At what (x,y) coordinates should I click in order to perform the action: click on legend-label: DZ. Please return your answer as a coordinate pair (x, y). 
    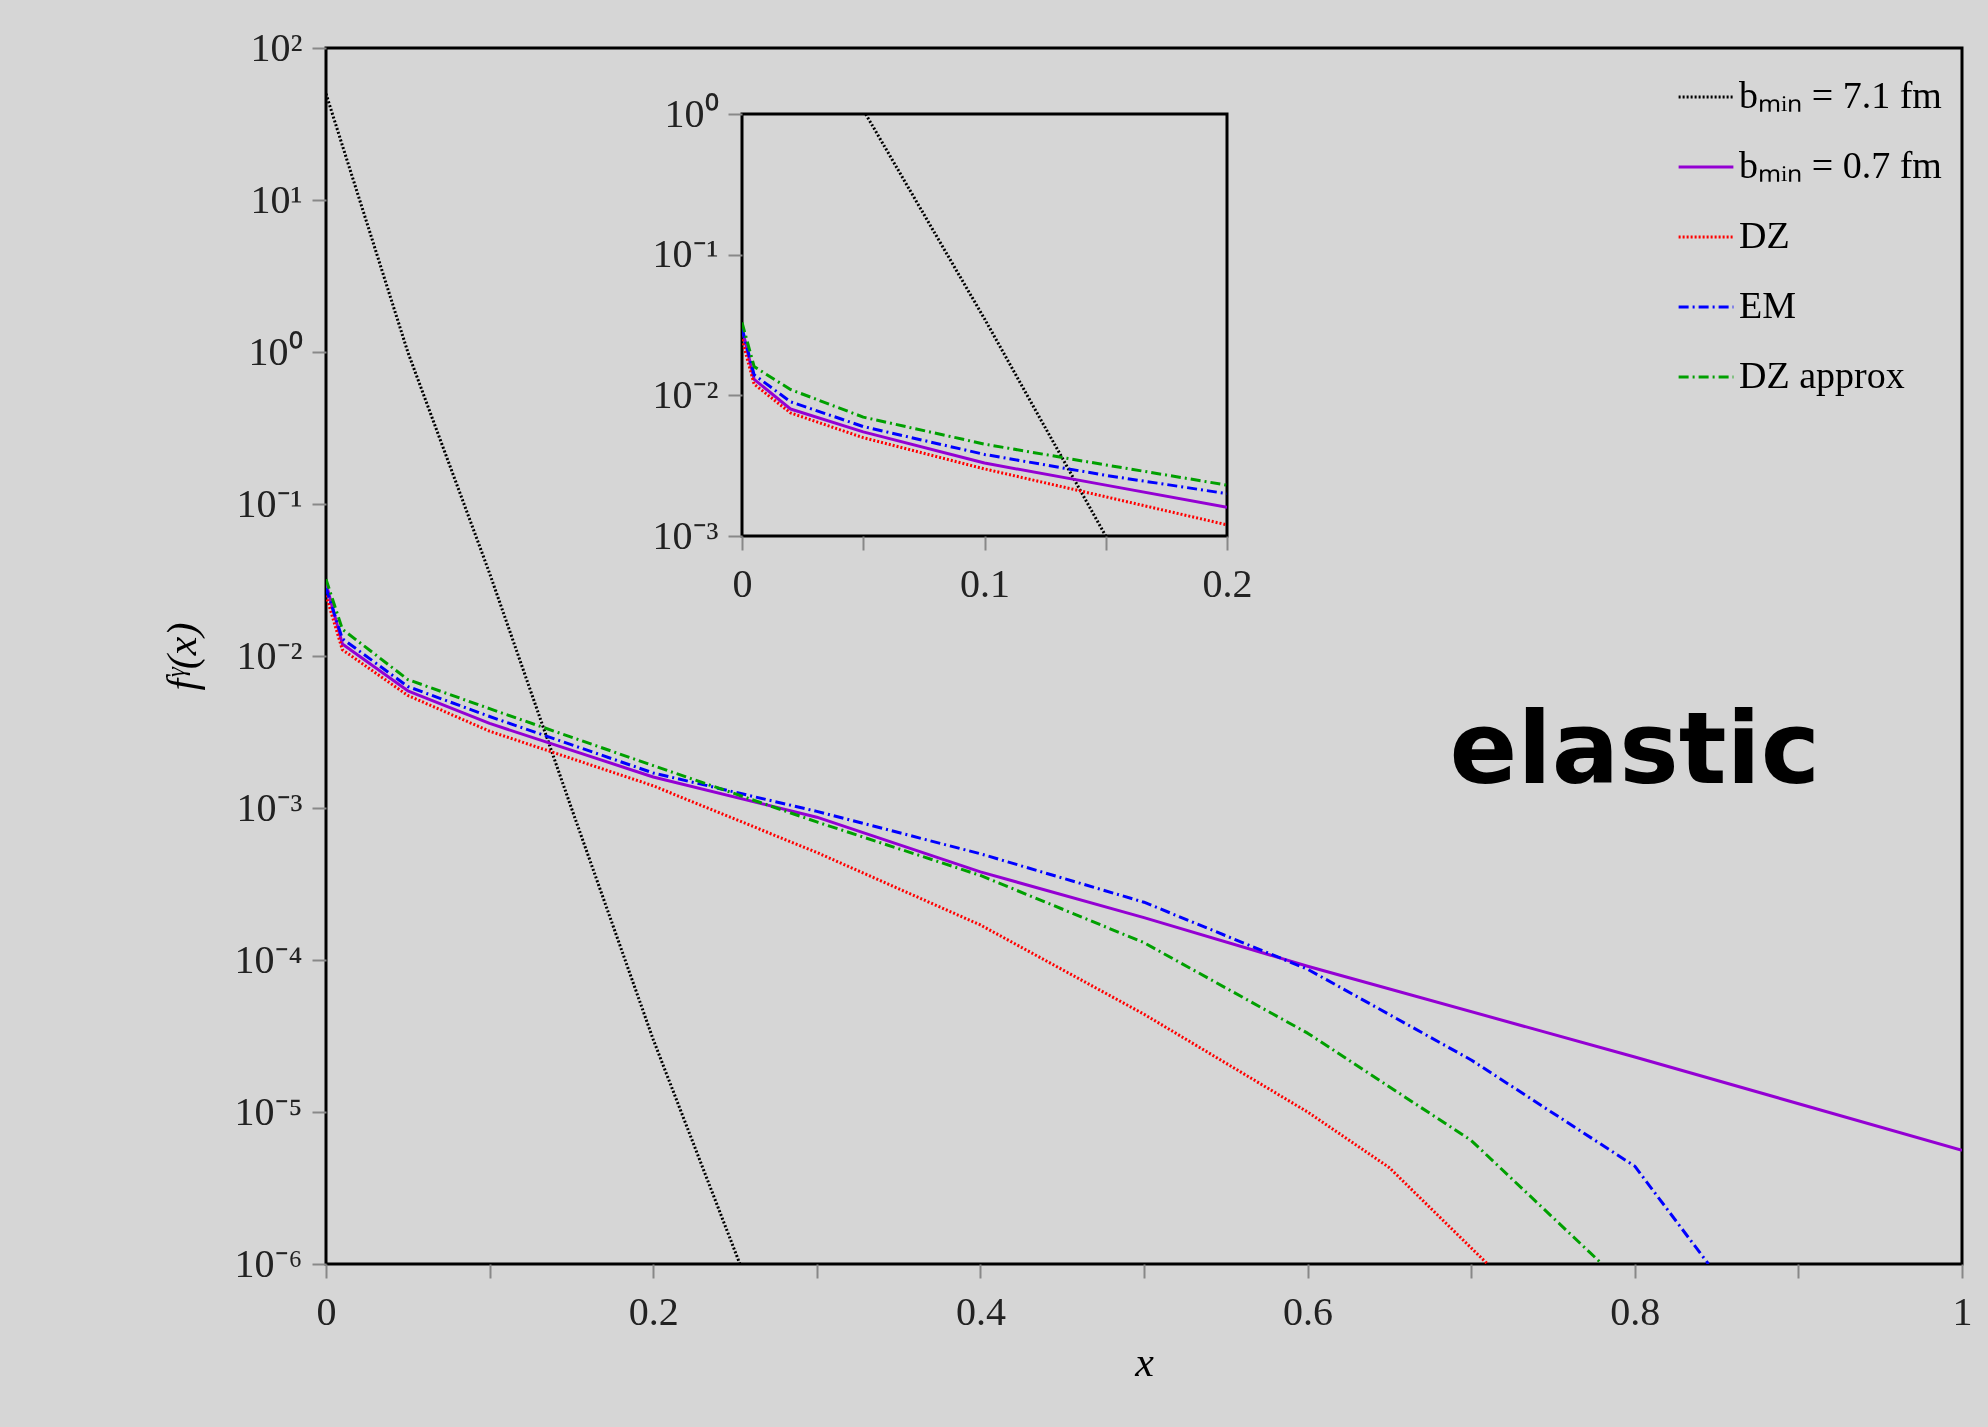
    Looking at the image, I should click on (1764, 235).